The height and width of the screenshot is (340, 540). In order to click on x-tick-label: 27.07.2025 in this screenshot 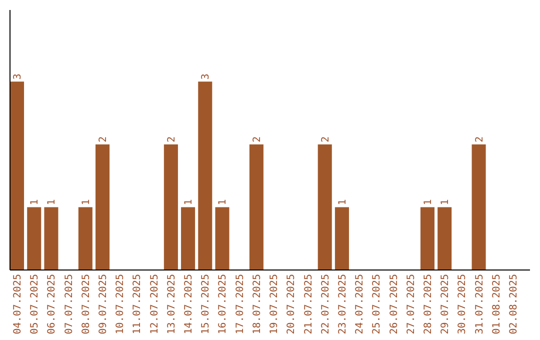, I will do `click(411, 304)`.